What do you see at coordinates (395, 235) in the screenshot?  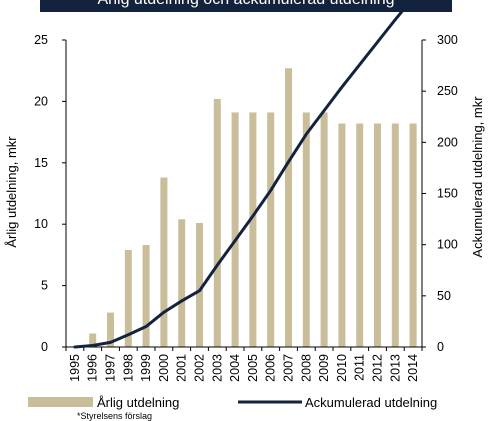 I see `bar-2013` at bounding box center [395, 235].